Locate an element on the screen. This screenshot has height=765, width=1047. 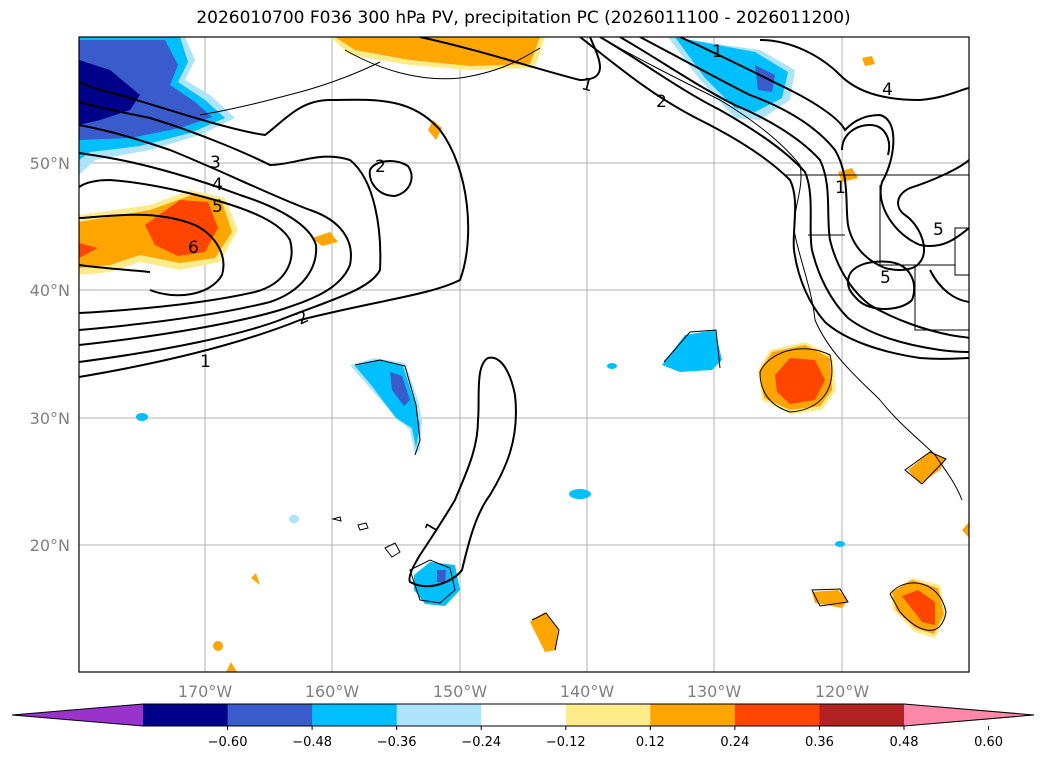
colorbar-tick-label: 0.12 is located at coordinates (650, 742).